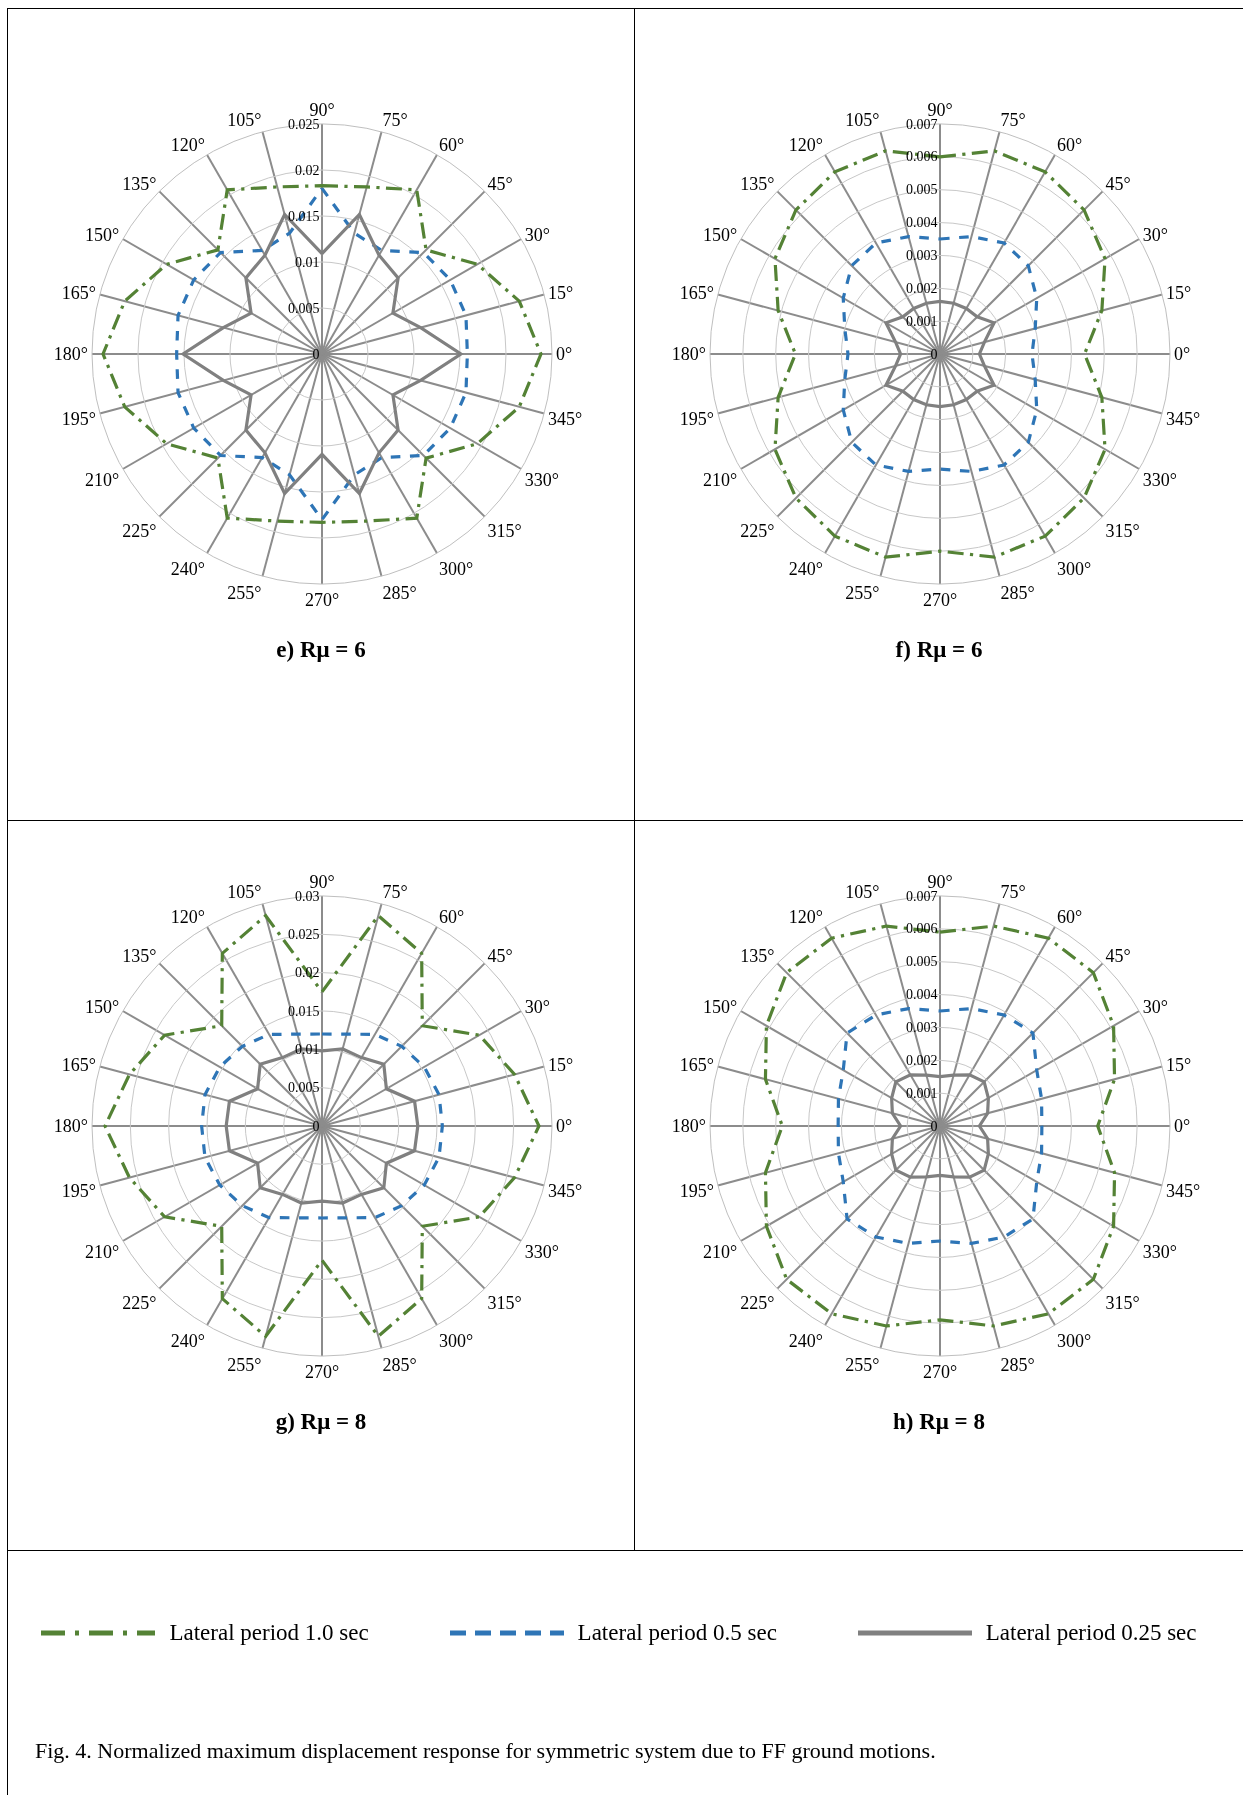 This screenshot has height=1795, width=1243. Describe the element at coordinates (921, 1060) in the screenshot. I see `y-tick-label: 0.002` at that location.